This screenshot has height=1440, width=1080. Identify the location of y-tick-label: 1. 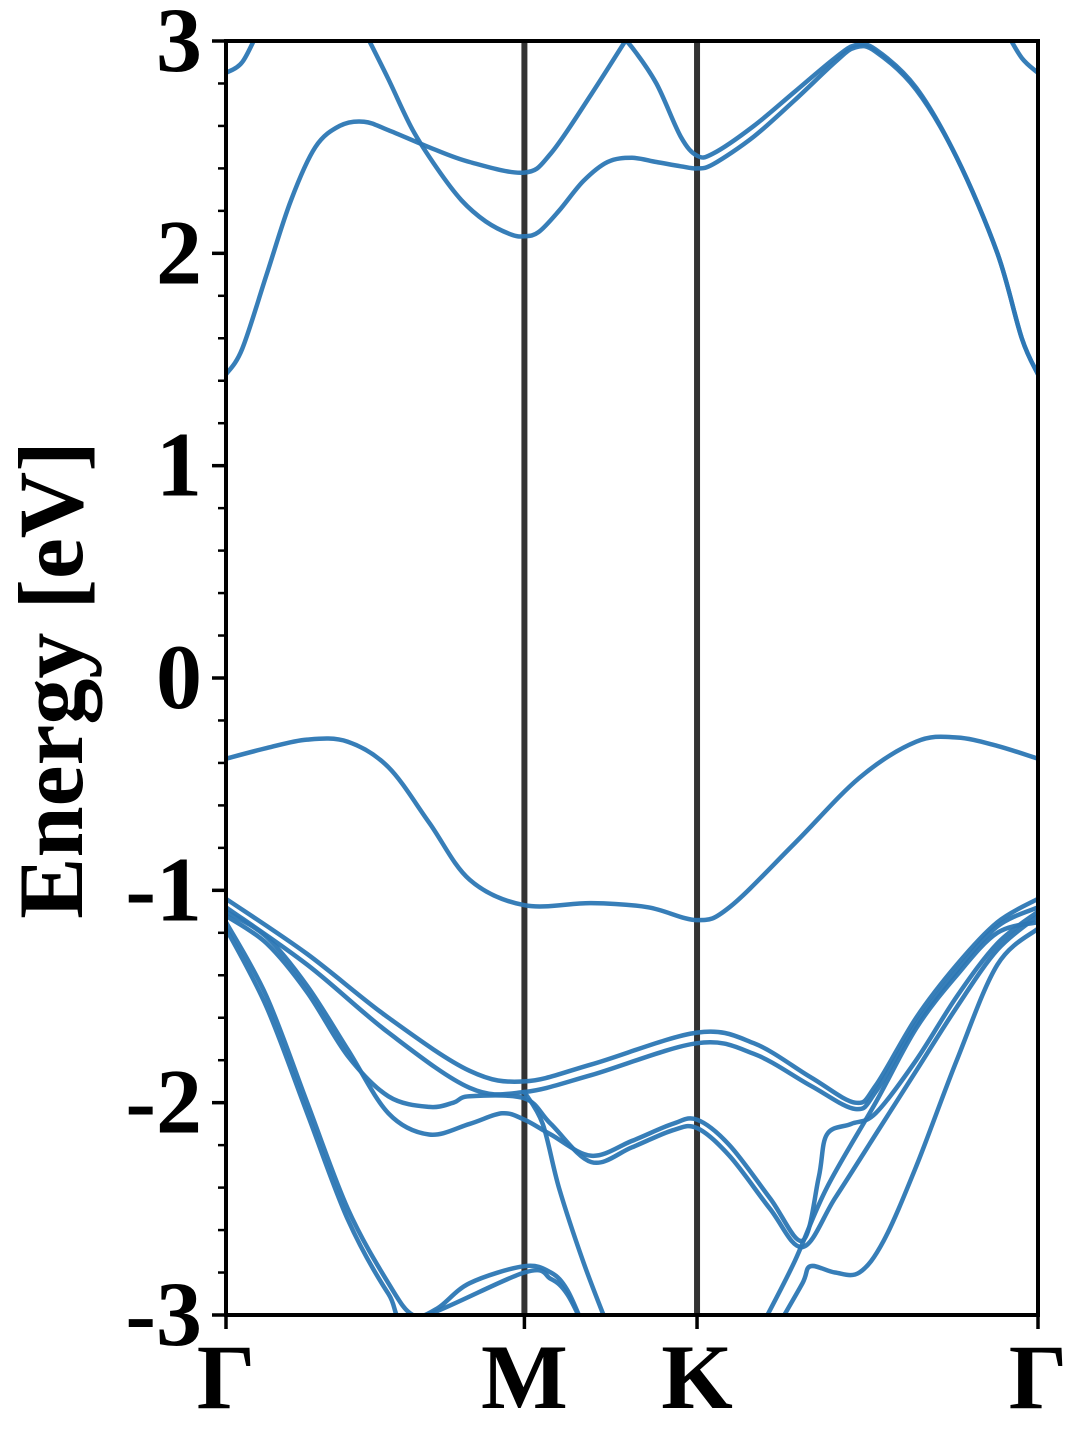
(179, 465).